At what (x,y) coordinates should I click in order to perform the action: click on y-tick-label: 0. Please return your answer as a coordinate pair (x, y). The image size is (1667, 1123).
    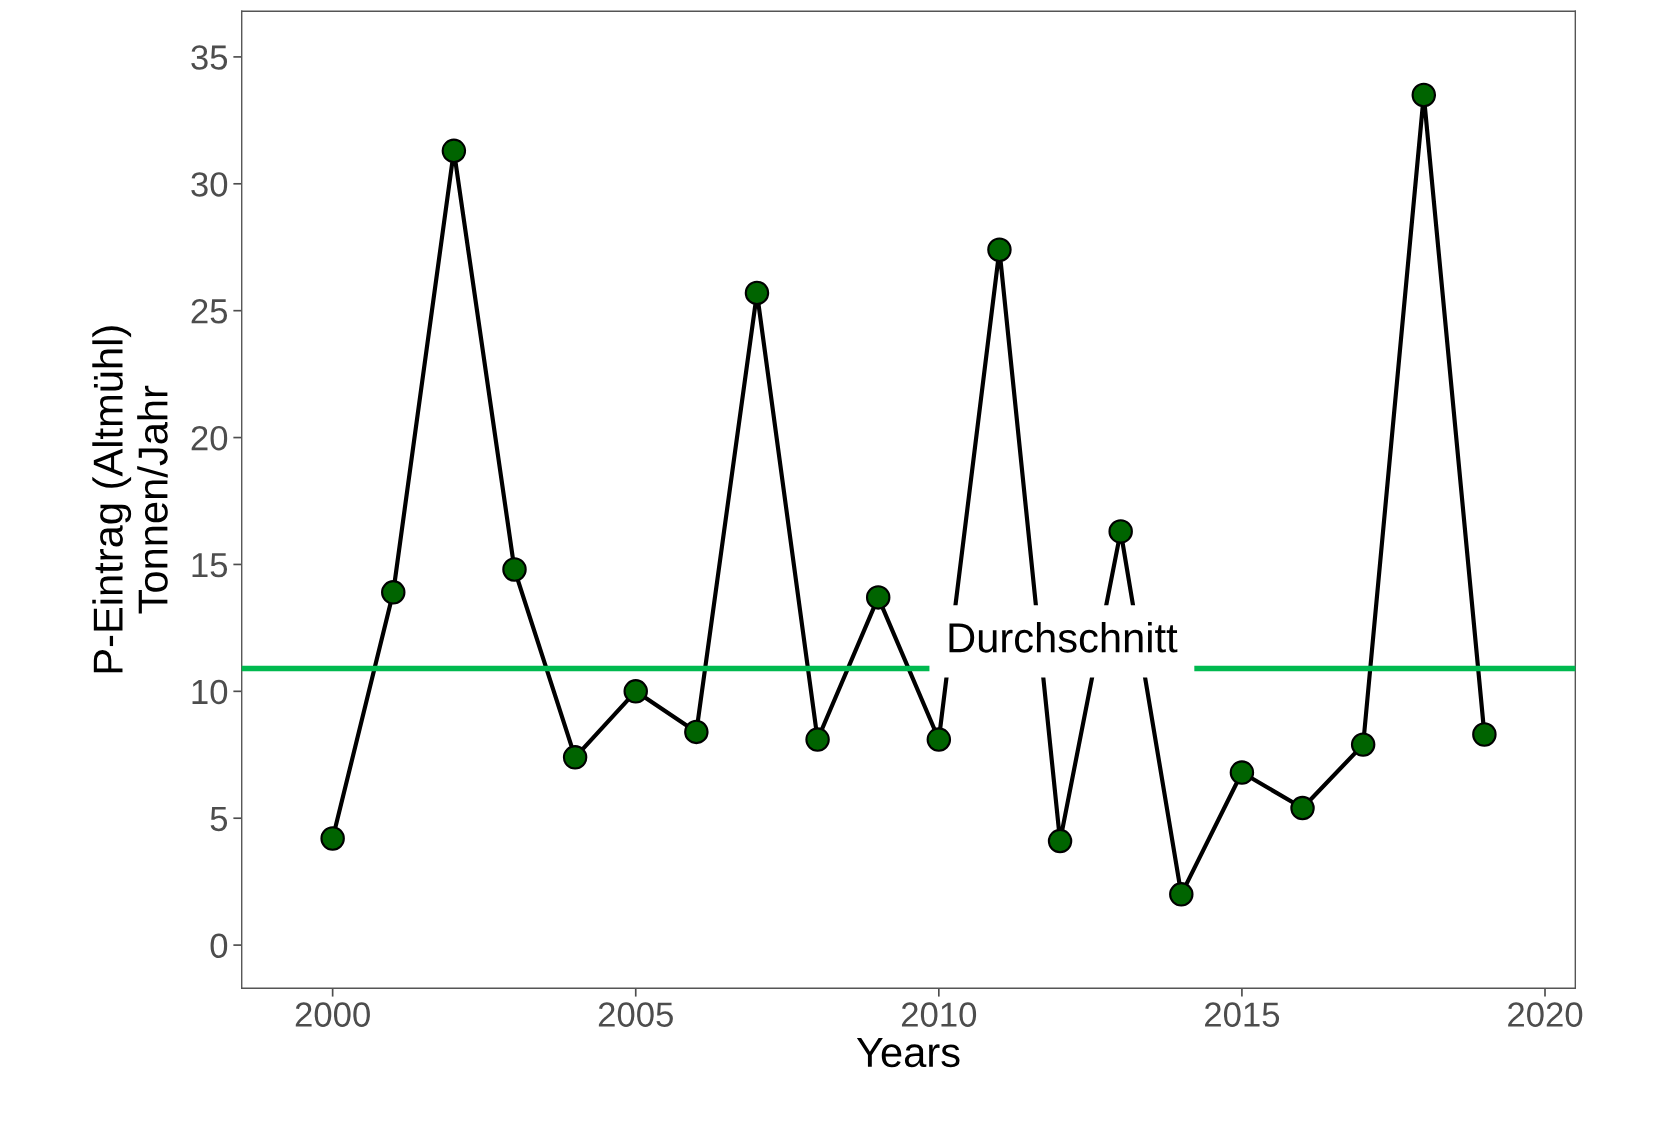
    Looking at the image, I should click on (219, 946).